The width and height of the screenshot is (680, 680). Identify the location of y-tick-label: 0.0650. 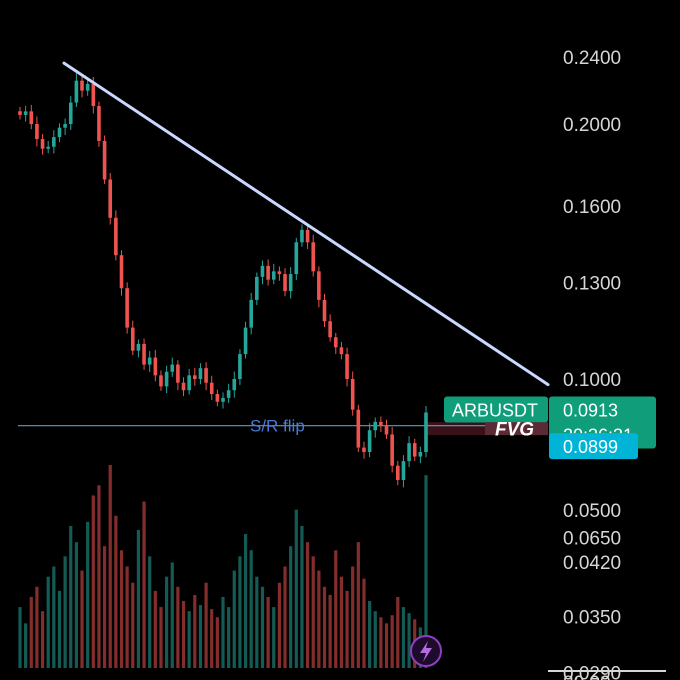
(592, 538).